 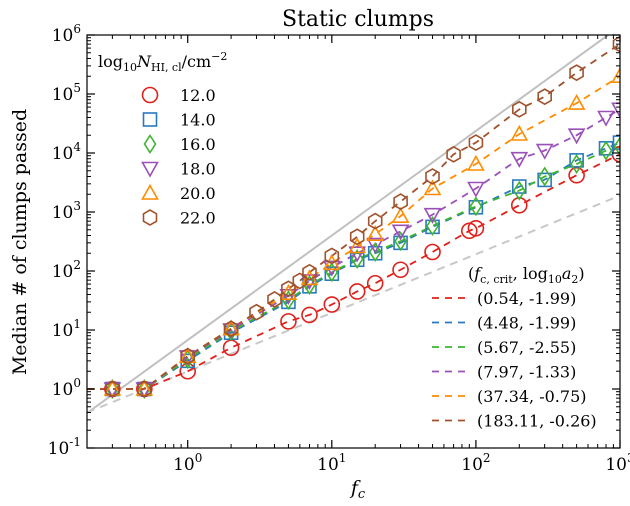 I want to click on legend-markers-title: log10NHI, cl/cm−2, so click(x=162, y=62).